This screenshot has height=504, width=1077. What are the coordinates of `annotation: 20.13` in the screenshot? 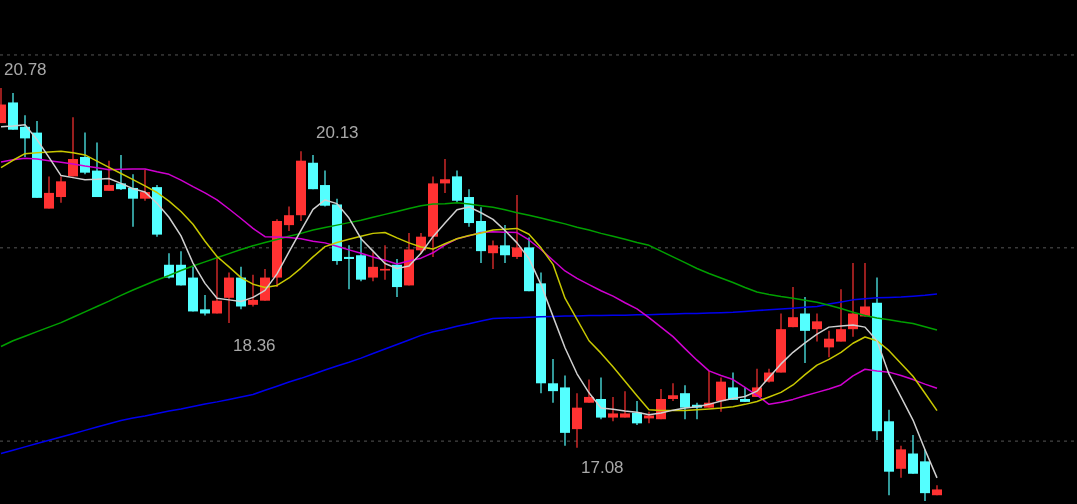 It's located at (337, 132).